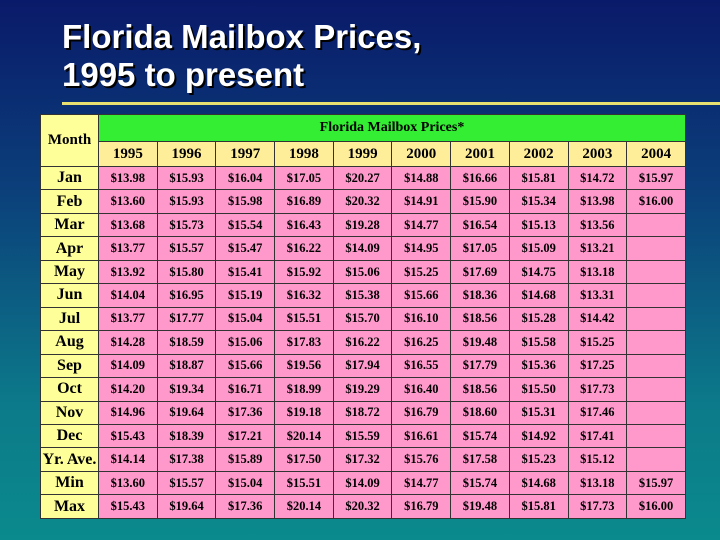 Image resolution: width=720 pixels, height=540 pixels. I want to click on price-cell: $17.32, so click(362, 459).